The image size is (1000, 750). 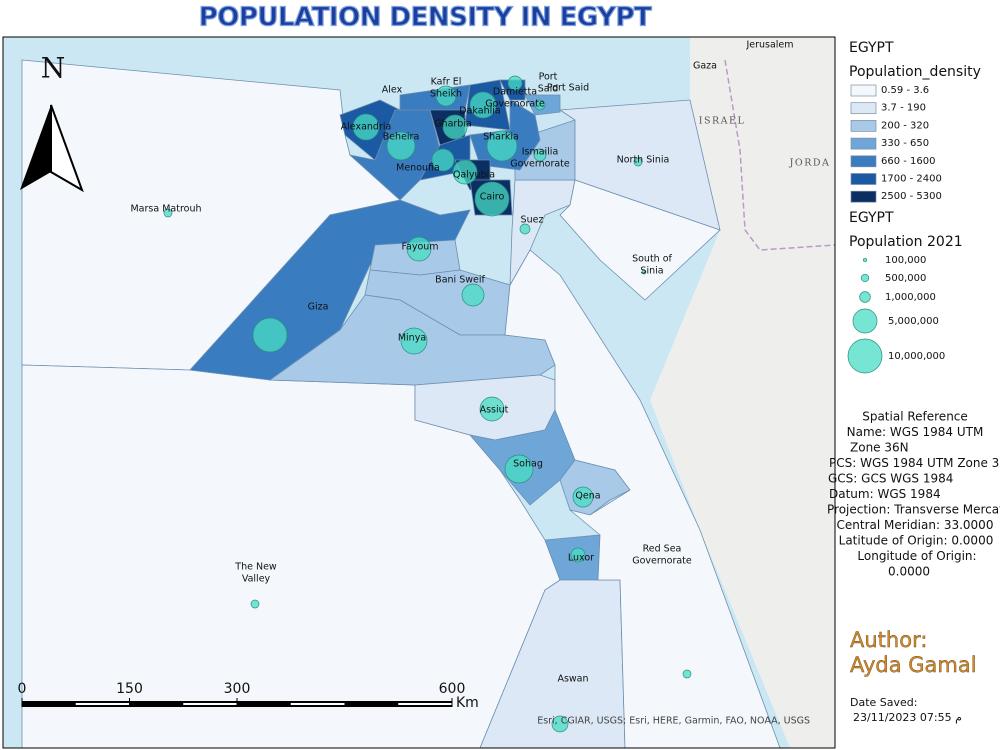 I want to click on map-label: Said, so click(x=548, y=89).